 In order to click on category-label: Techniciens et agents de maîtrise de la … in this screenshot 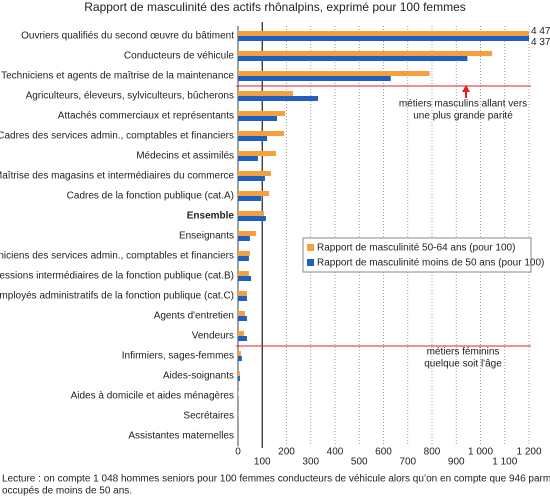, I will do `click(117, 76)`.